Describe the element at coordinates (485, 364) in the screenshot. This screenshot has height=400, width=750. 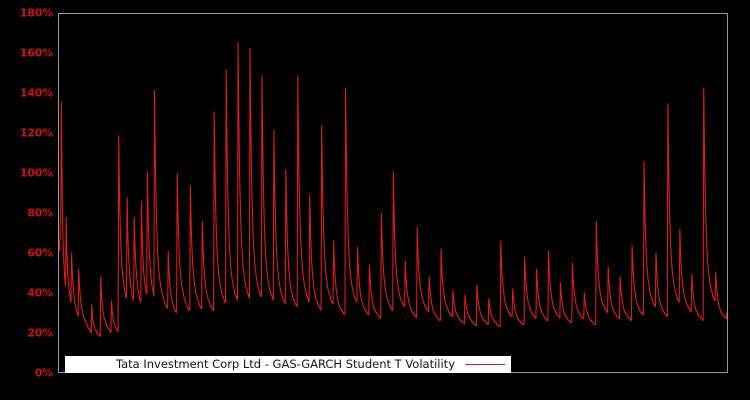
I see `legend-line-swatch` at that location.